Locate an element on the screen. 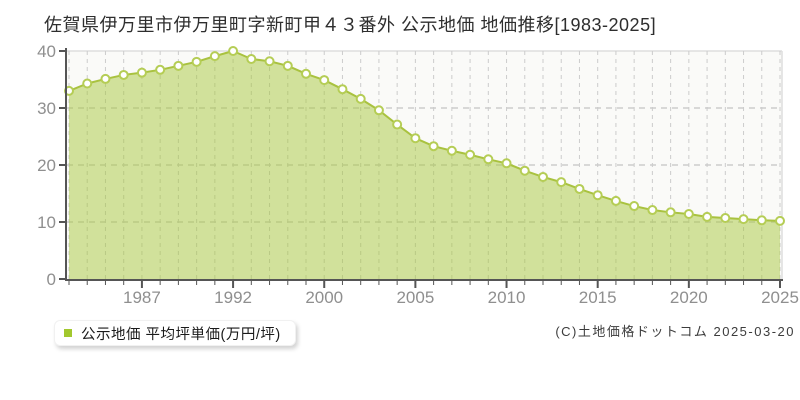  legend-label: 公示地価 平均坪単価(万円/坪) is located at coordinates (181, 334).